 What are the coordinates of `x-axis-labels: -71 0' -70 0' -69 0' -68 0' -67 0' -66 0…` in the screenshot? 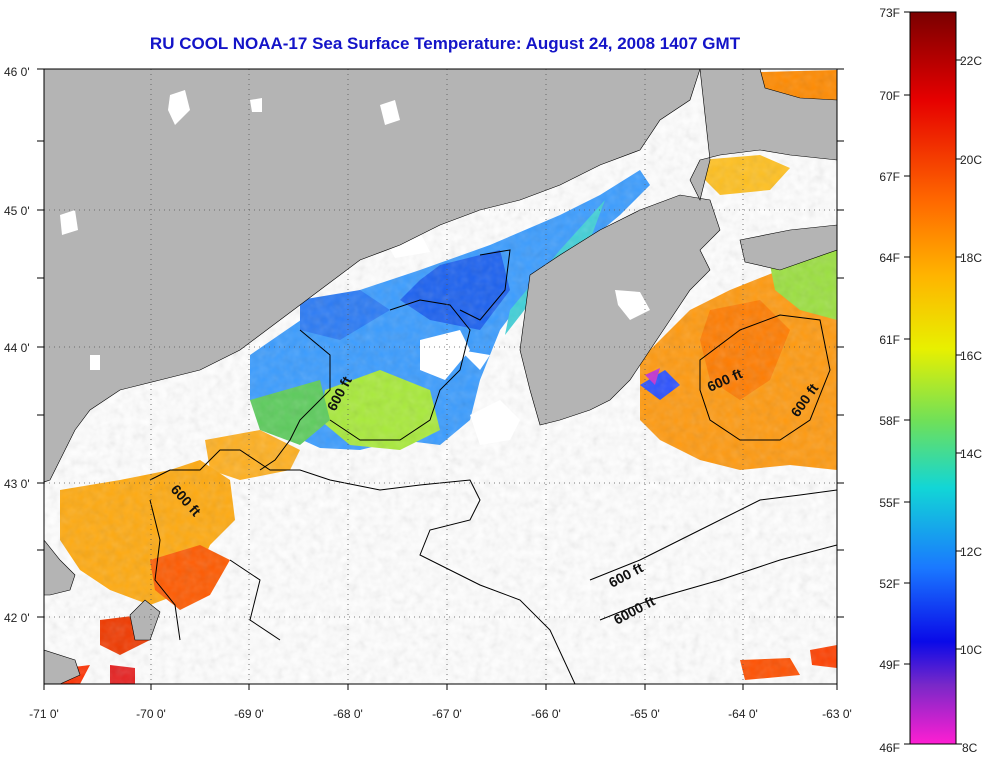 It's located at (440, 714).